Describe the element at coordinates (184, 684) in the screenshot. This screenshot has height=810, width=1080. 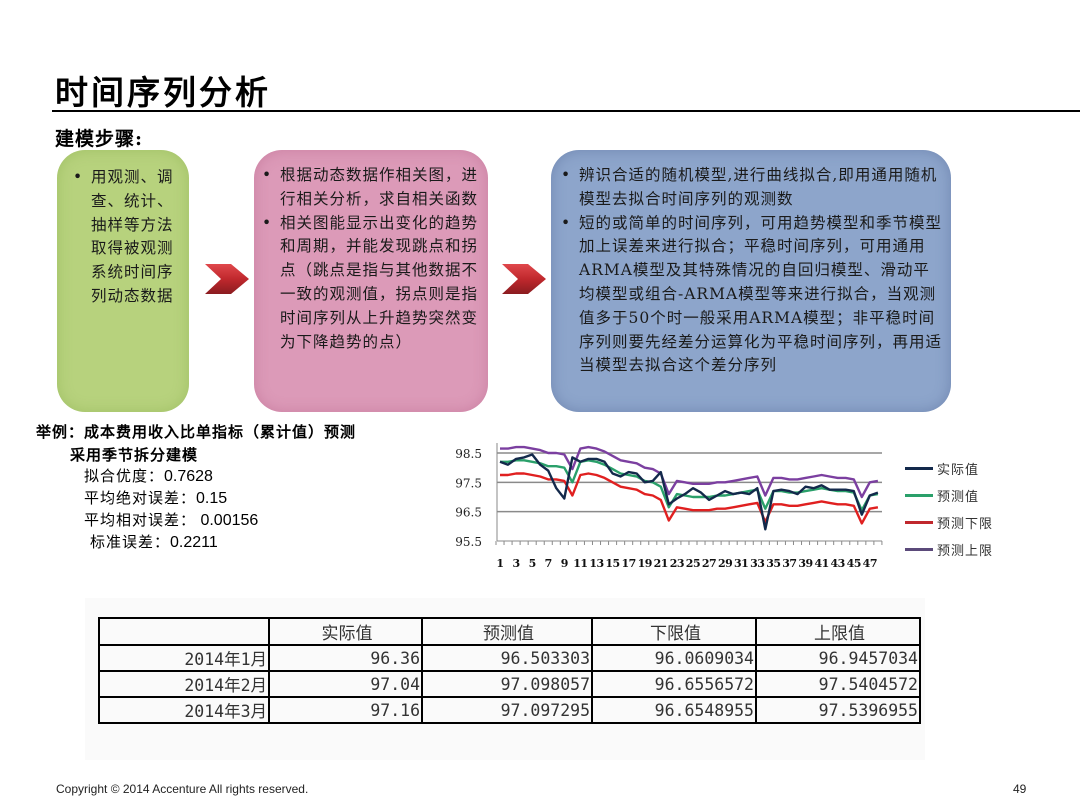
I see `table-cell: 2014年2月` at that location.